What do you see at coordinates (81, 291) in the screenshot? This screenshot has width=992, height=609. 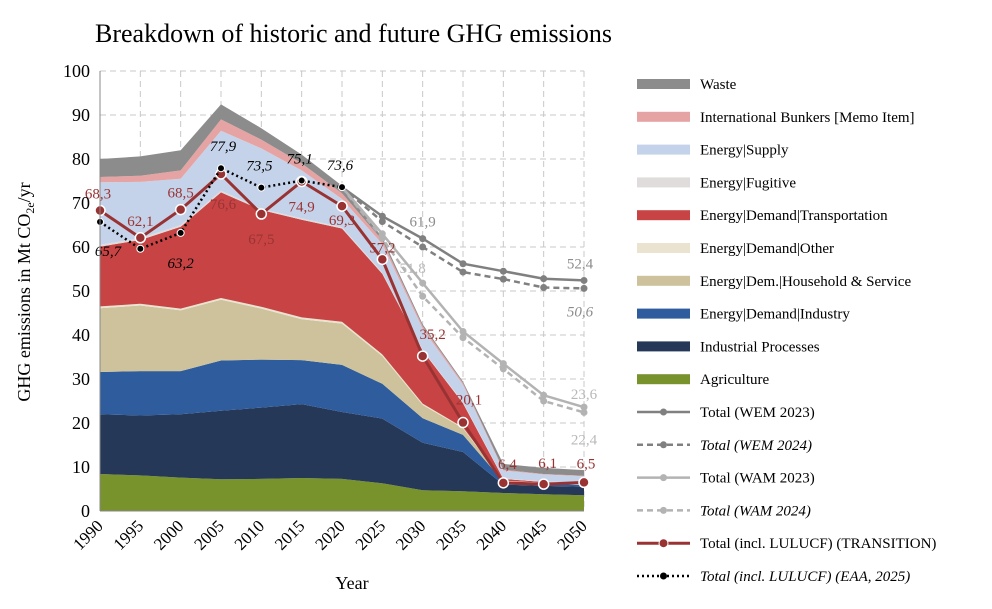 I see `y-tick-label: 50` at bounding box center [81, 291].